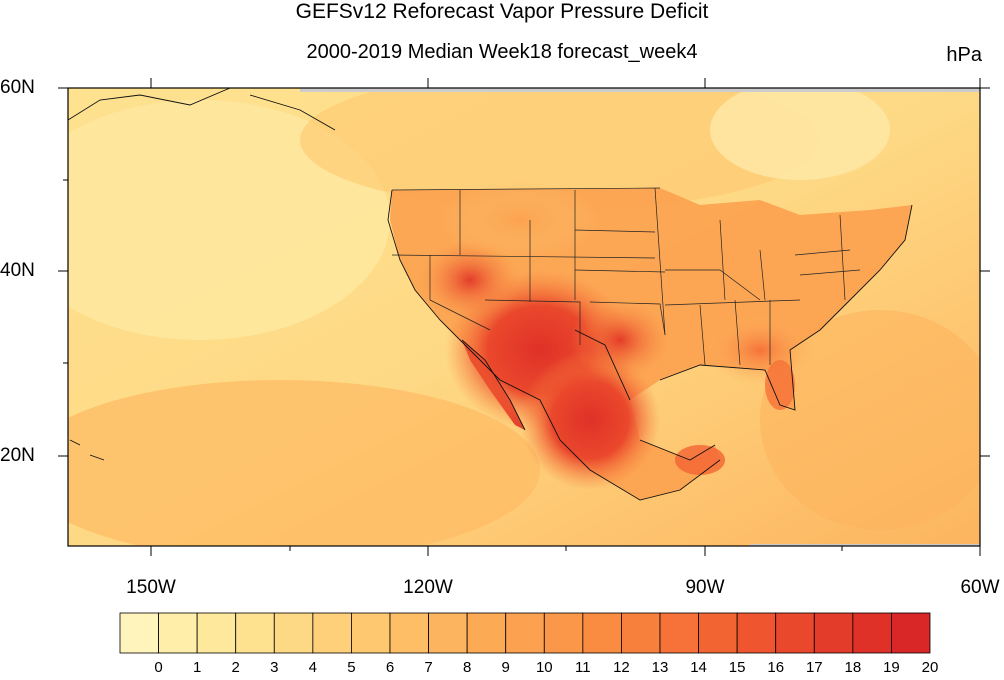 The width and height of the screenshot is (1004, 680). Describe the element at coordinates (17, 87) in the screenshot. I see `lat-label-60n: 60N` at that location.